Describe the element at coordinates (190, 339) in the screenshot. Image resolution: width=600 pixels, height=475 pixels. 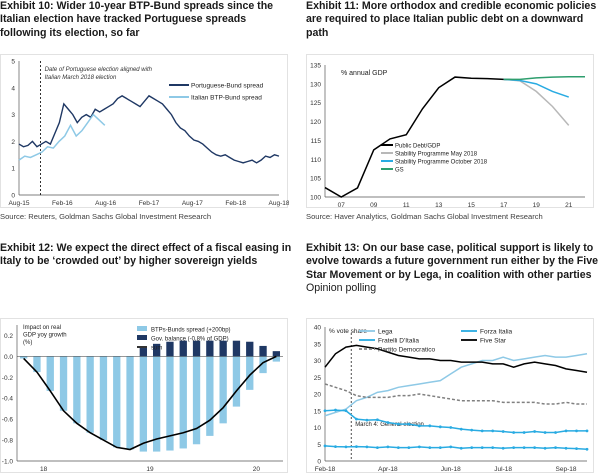
I see `legend-label: Gov. balance (-0.8% of GDP)` at that location.